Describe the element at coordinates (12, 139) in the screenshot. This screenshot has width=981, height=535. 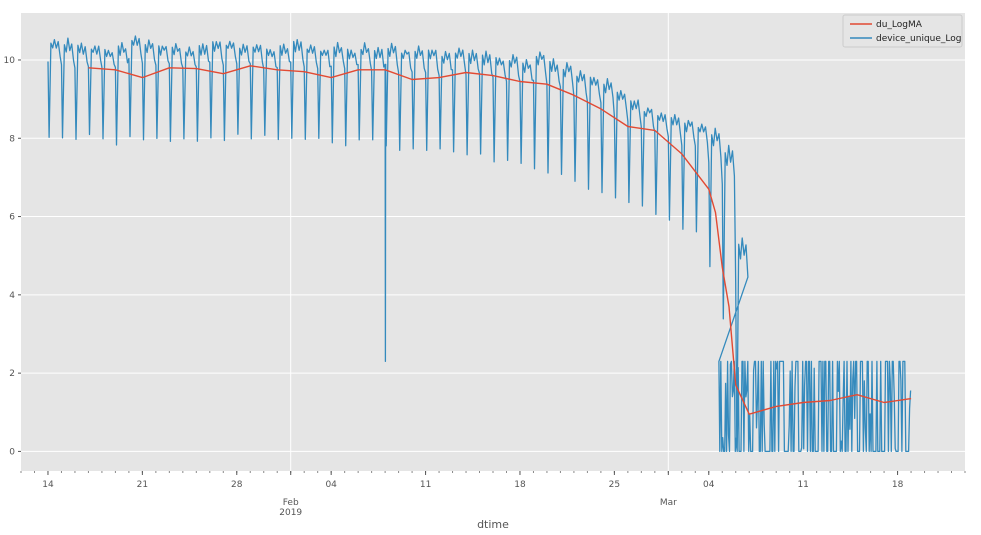
I see `y-tick-label: 8` at that location.